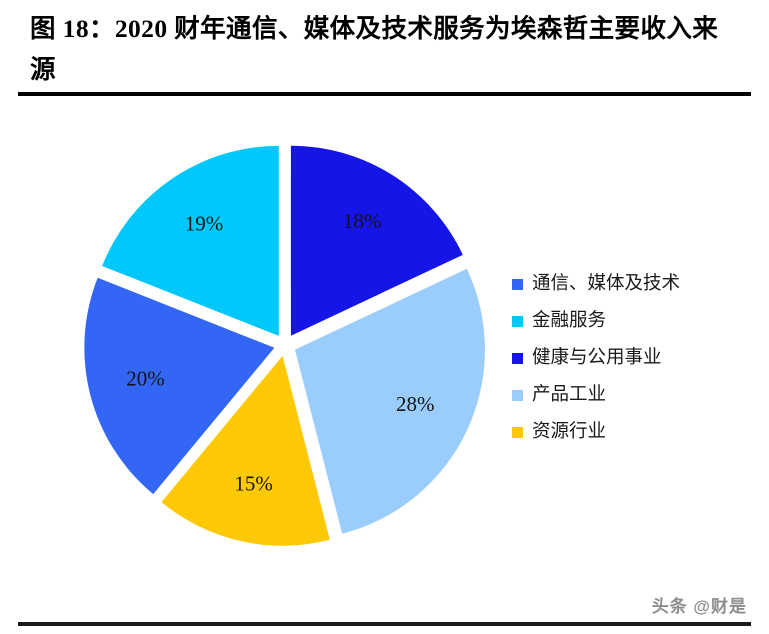  What do you see at coordinates (699, 606) in the screenshot?
I see `watermark: 头条 @财是` at bounding box center [699, 606].